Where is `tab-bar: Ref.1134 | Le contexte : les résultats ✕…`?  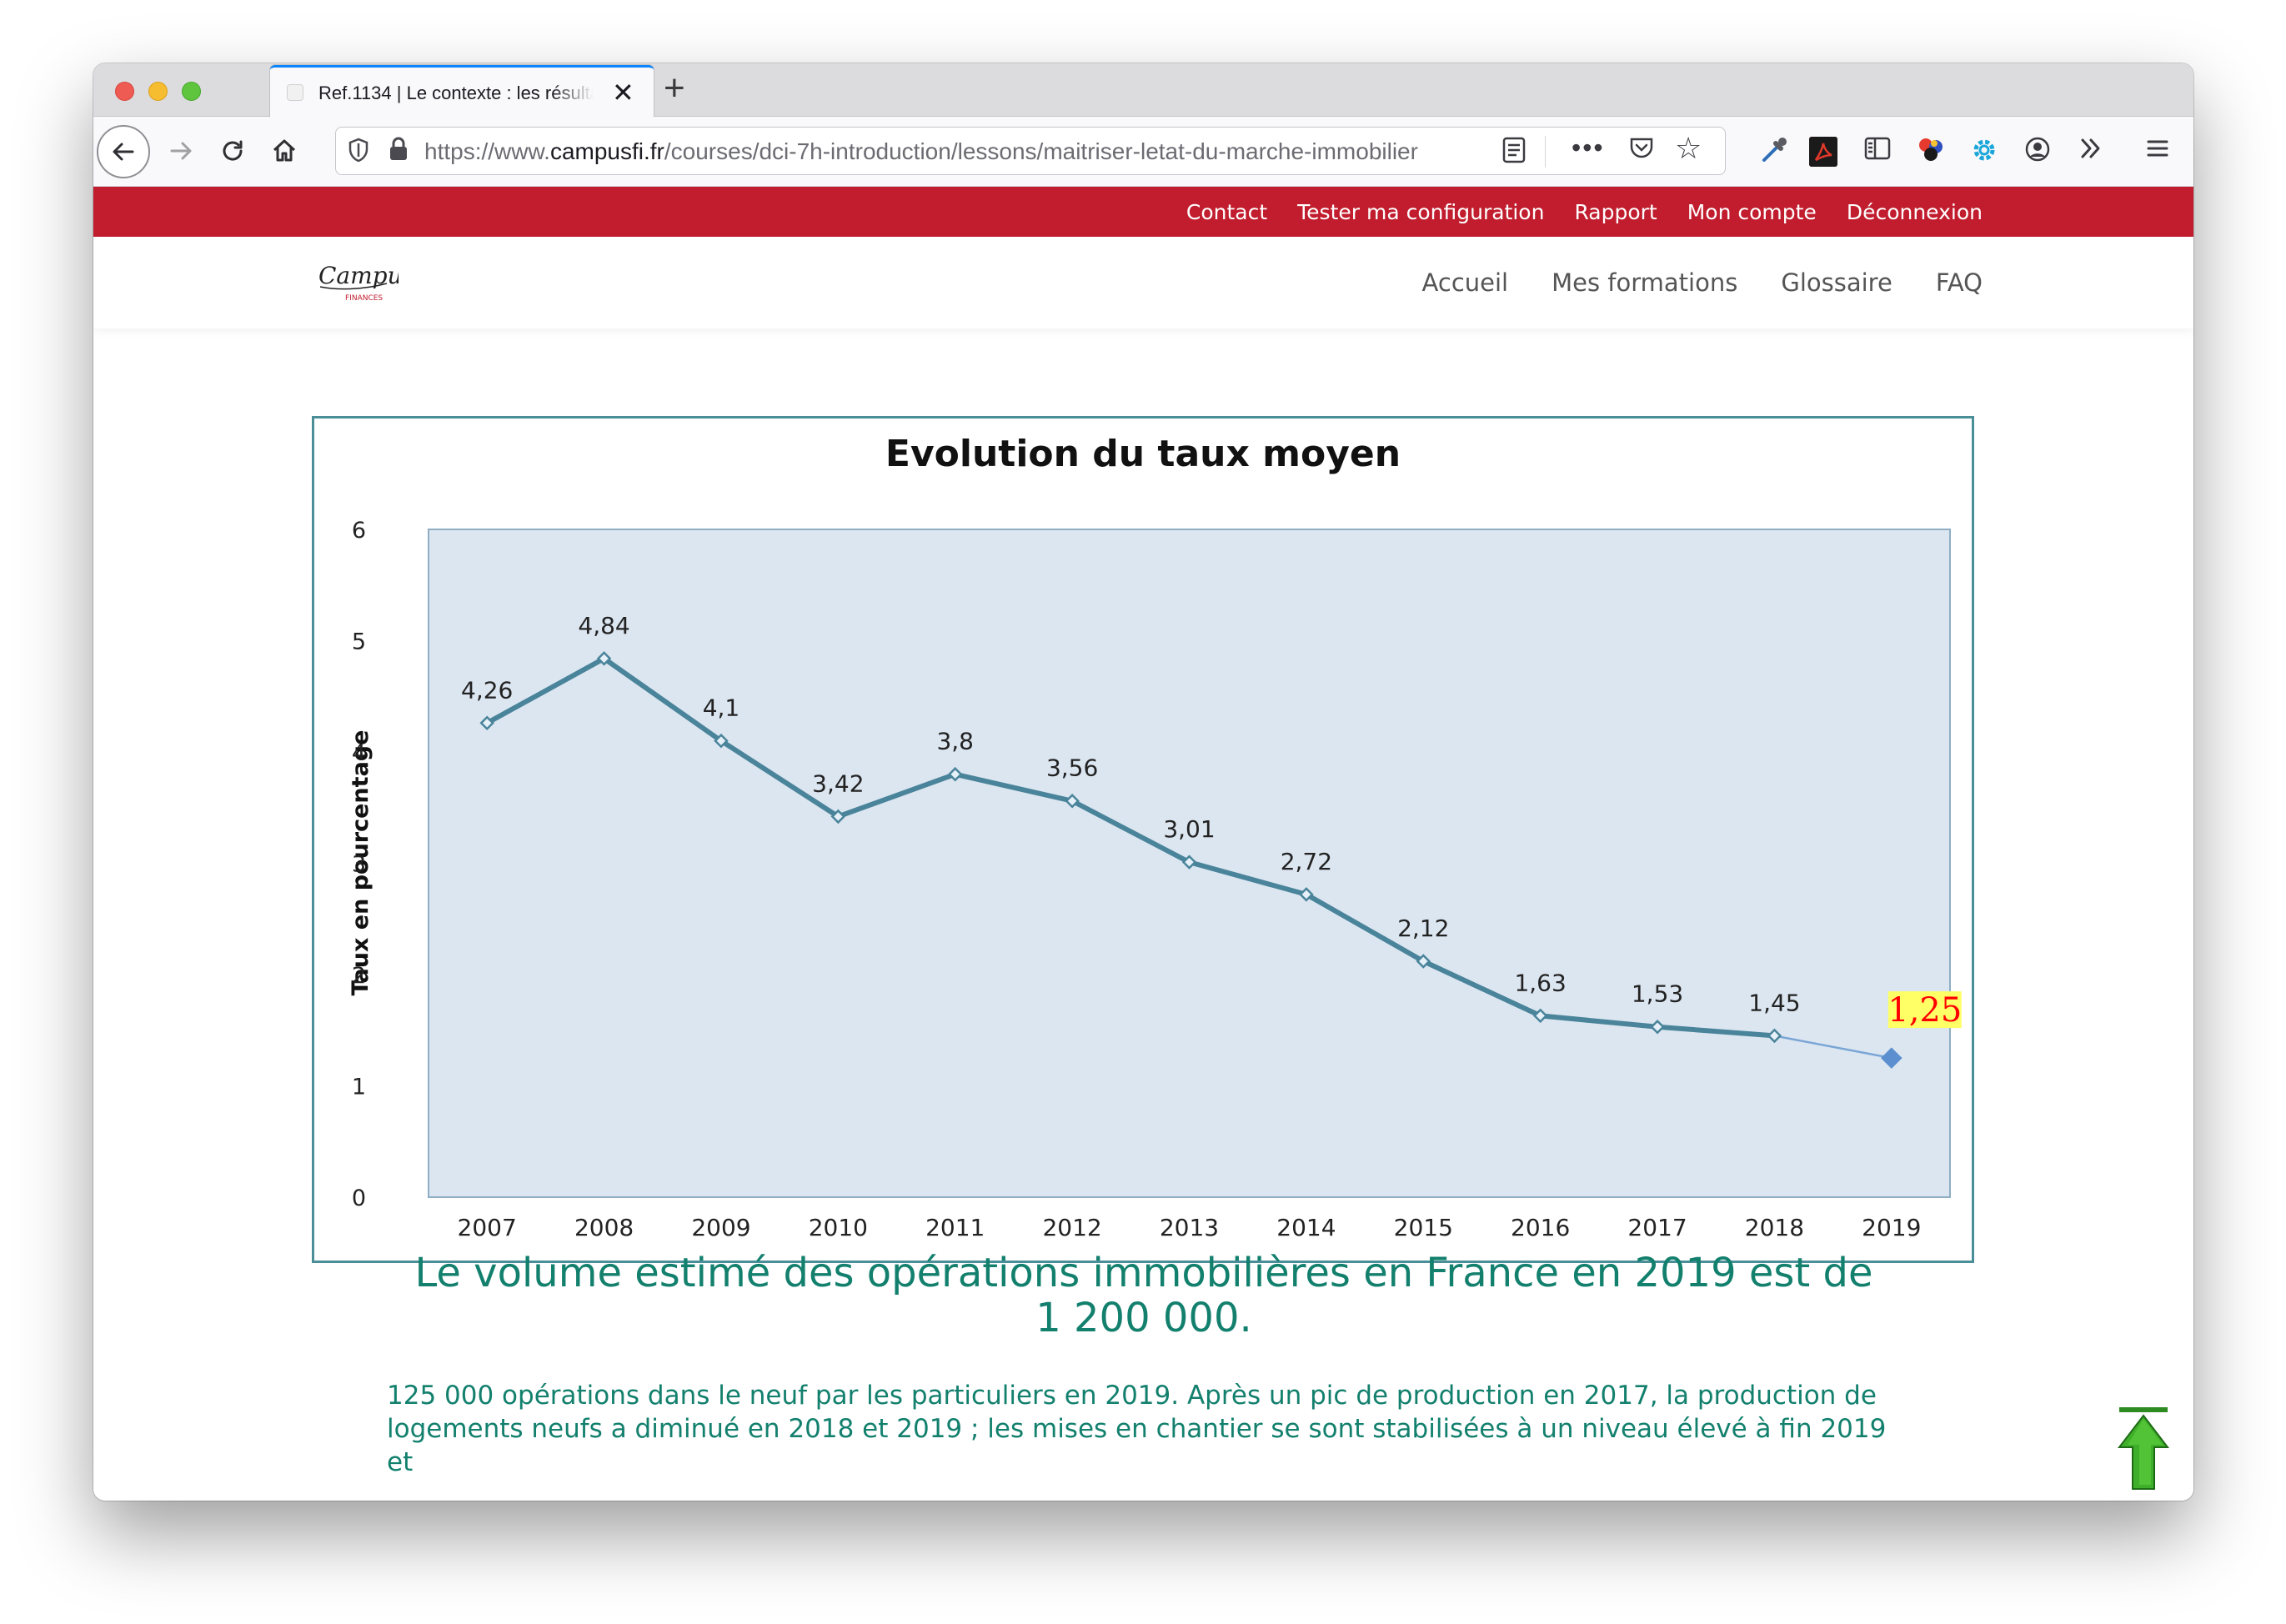 tab-bar: Ref.1134 | Le contexte : les résultats ✕… is located at coordinates (1143, 91).